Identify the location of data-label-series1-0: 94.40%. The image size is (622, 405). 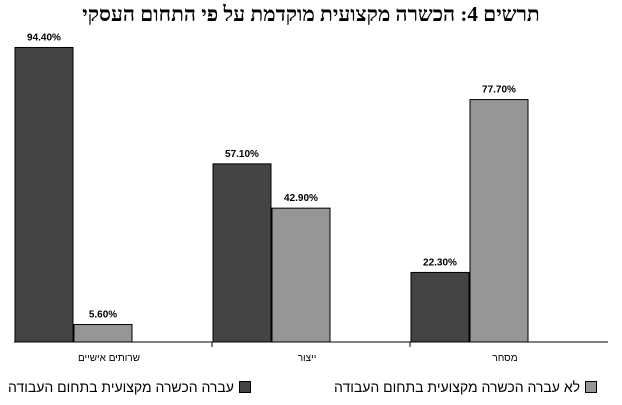
(44, 37).